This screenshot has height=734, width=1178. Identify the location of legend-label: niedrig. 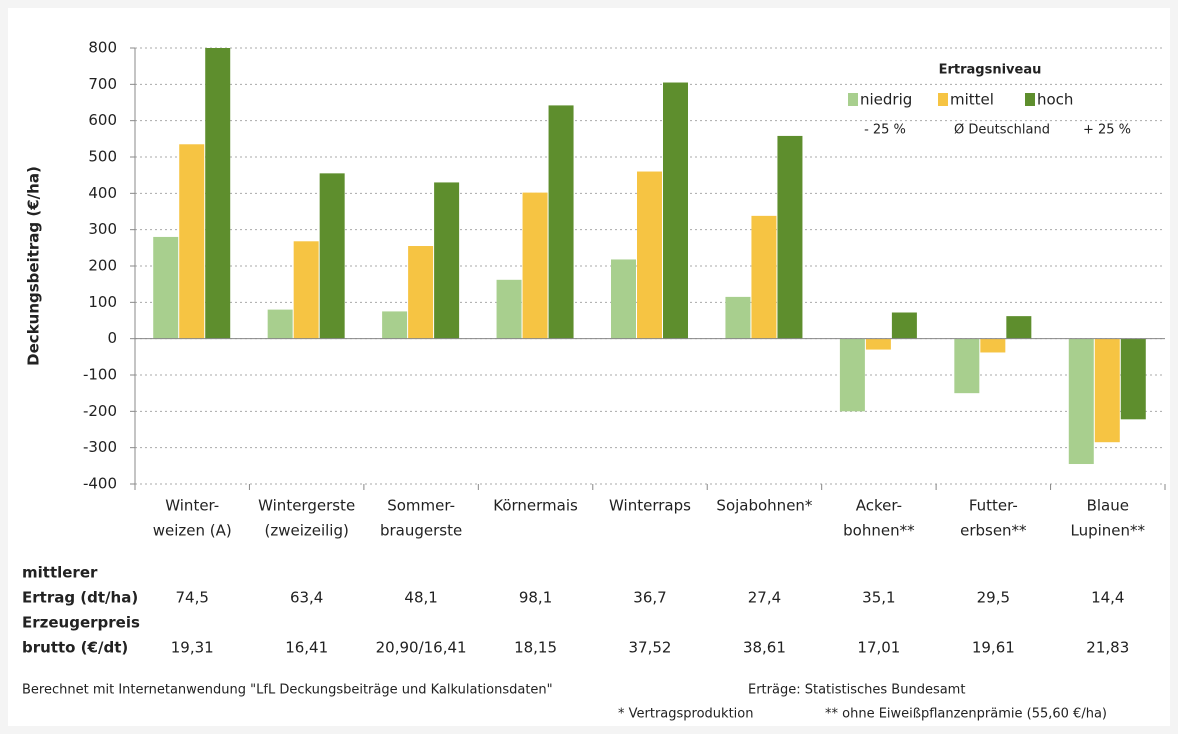
(886, 100).